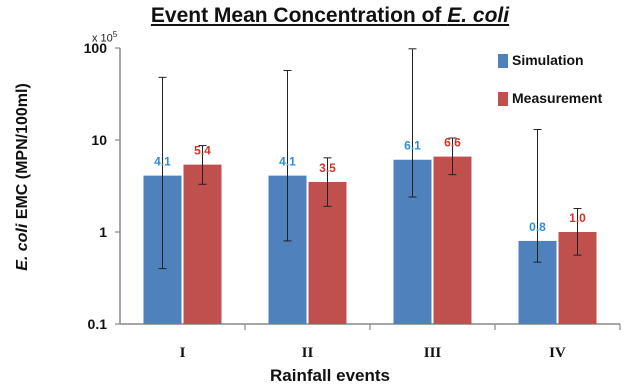  What do you see at coordinates (327, 168) in the screenshot?
I see `data-label: 3.5` at bounding box center [327, 168].